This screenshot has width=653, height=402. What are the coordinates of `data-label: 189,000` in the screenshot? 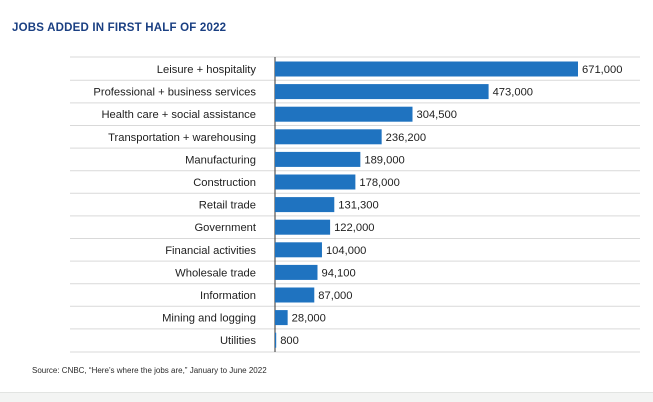 It's located at (384, 160).